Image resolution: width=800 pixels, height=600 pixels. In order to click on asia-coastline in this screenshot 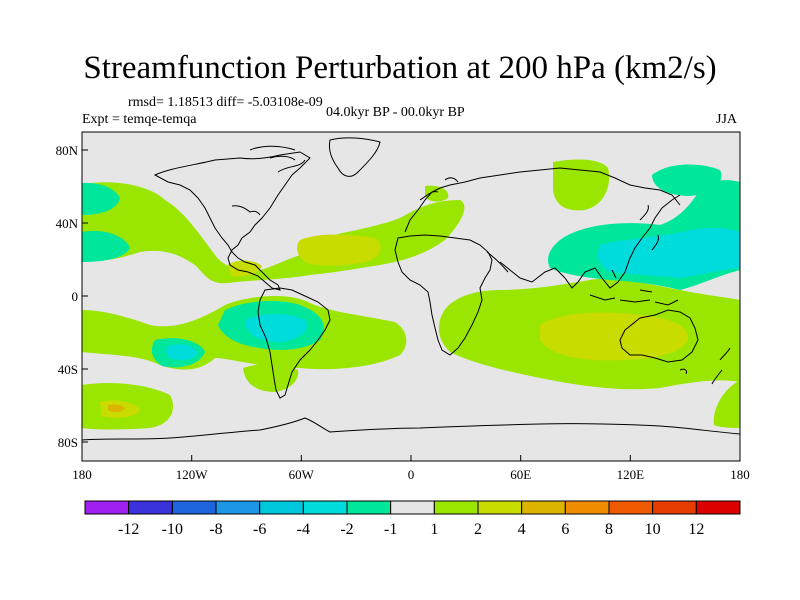, I will do `click(590, 241)`.